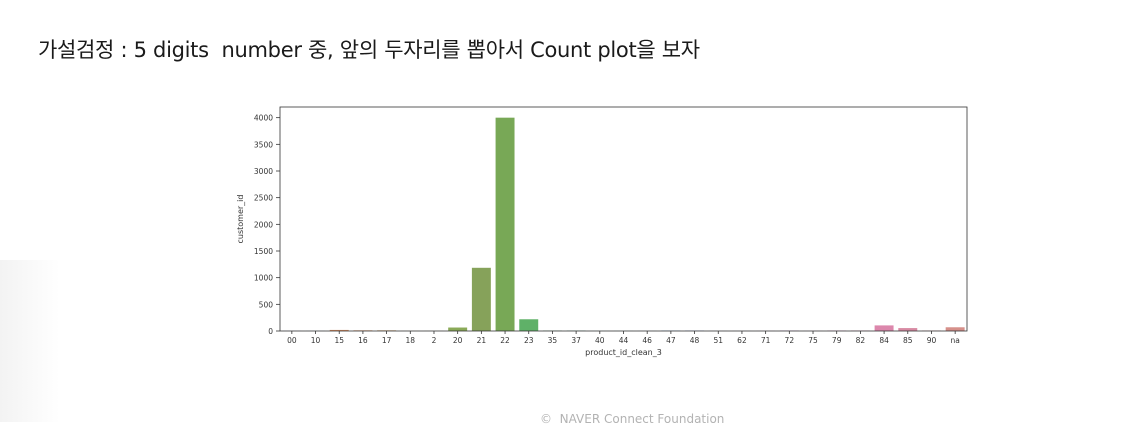  Describe the element at coordinates (363, 340) in the screenshot. I see `x-tick-label: 16` at that location.